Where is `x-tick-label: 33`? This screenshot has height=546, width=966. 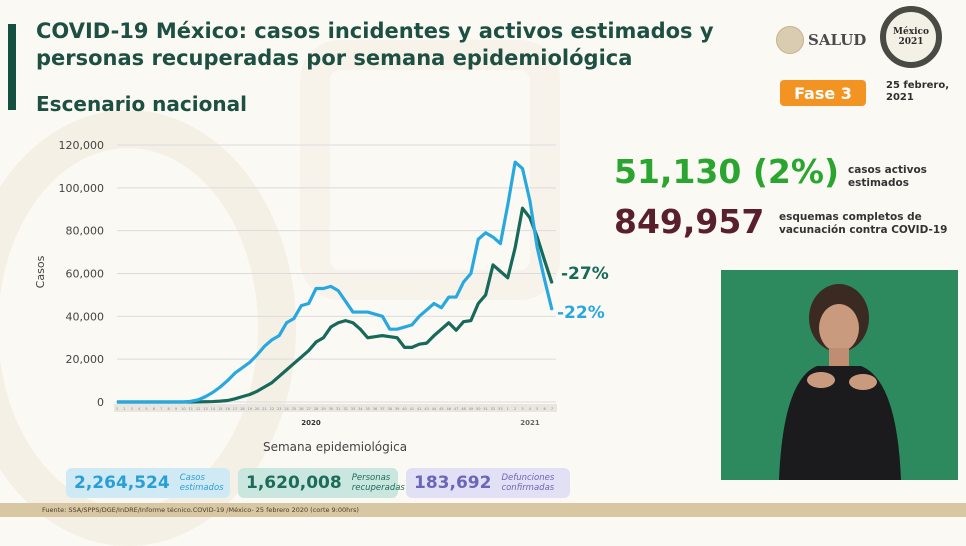
x-tick-label: 33 is located at coordinates (353, 409).